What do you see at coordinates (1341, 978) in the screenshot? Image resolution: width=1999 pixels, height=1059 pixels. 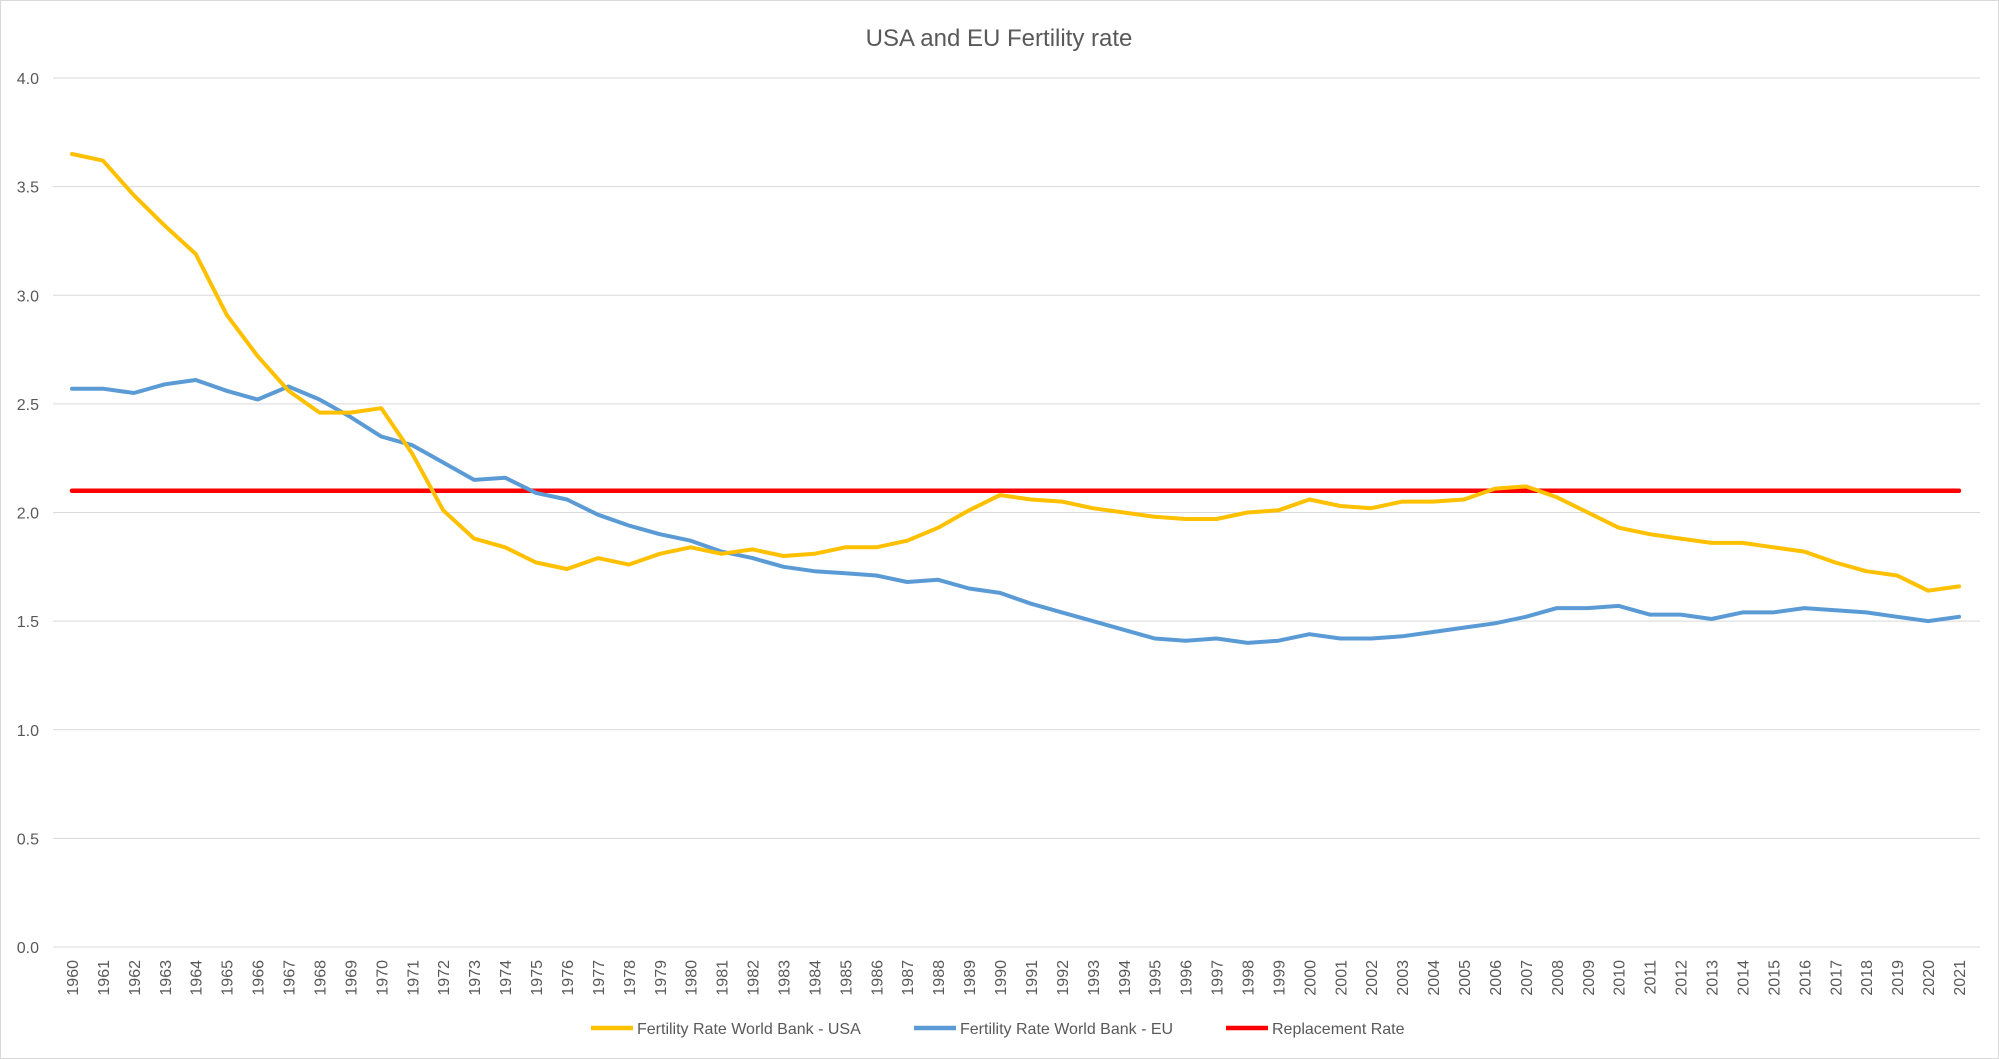 I see `x-tick-label: 2001` at bounding box center [1341, 978].